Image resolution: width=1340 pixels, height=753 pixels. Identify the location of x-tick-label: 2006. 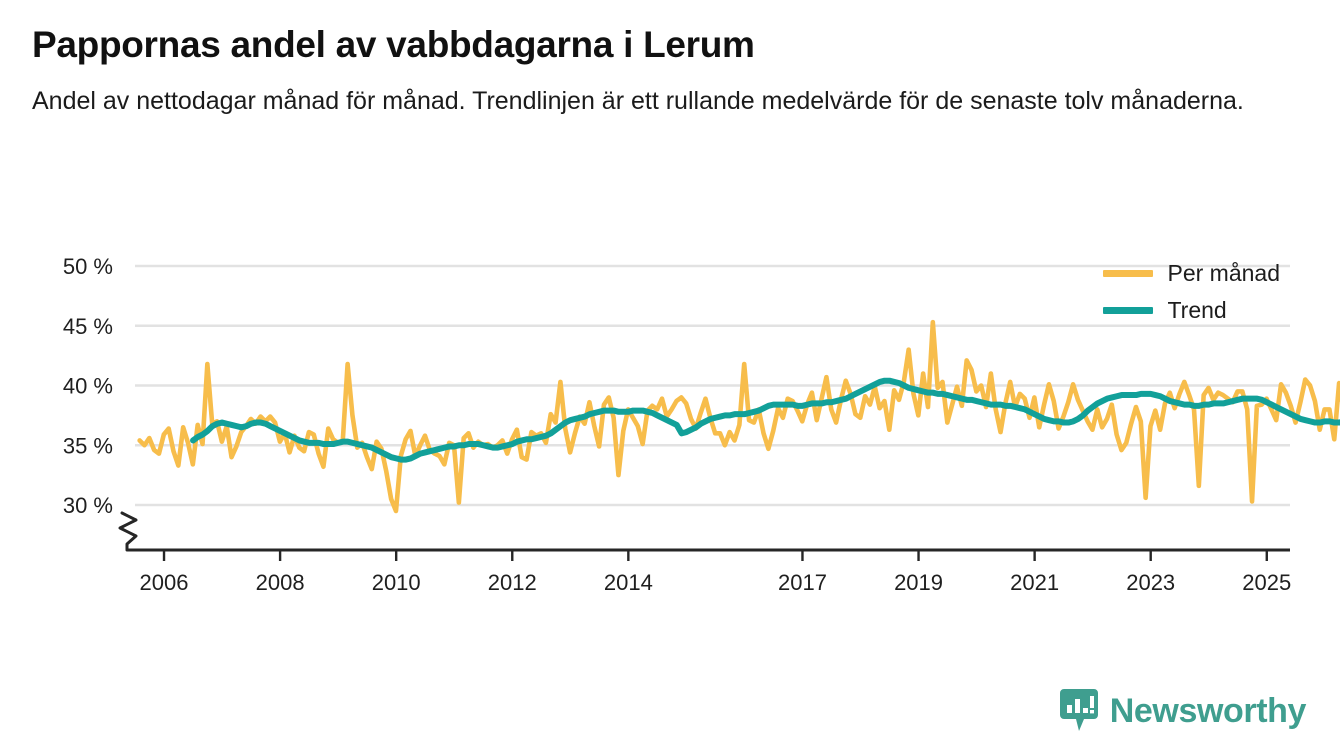
(164, 582).